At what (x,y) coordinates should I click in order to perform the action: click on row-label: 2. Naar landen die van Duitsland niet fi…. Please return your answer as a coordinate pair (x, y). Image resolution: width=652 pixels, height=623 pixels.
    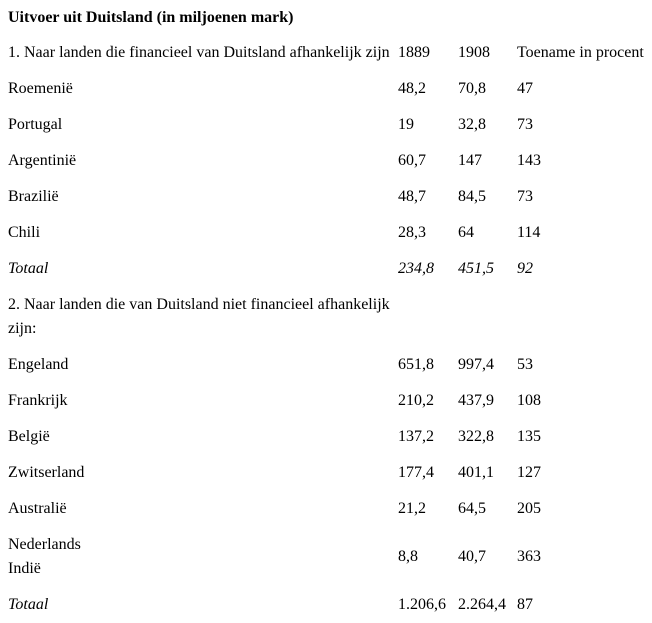
    Looking at the image, I should click on (199, 316).